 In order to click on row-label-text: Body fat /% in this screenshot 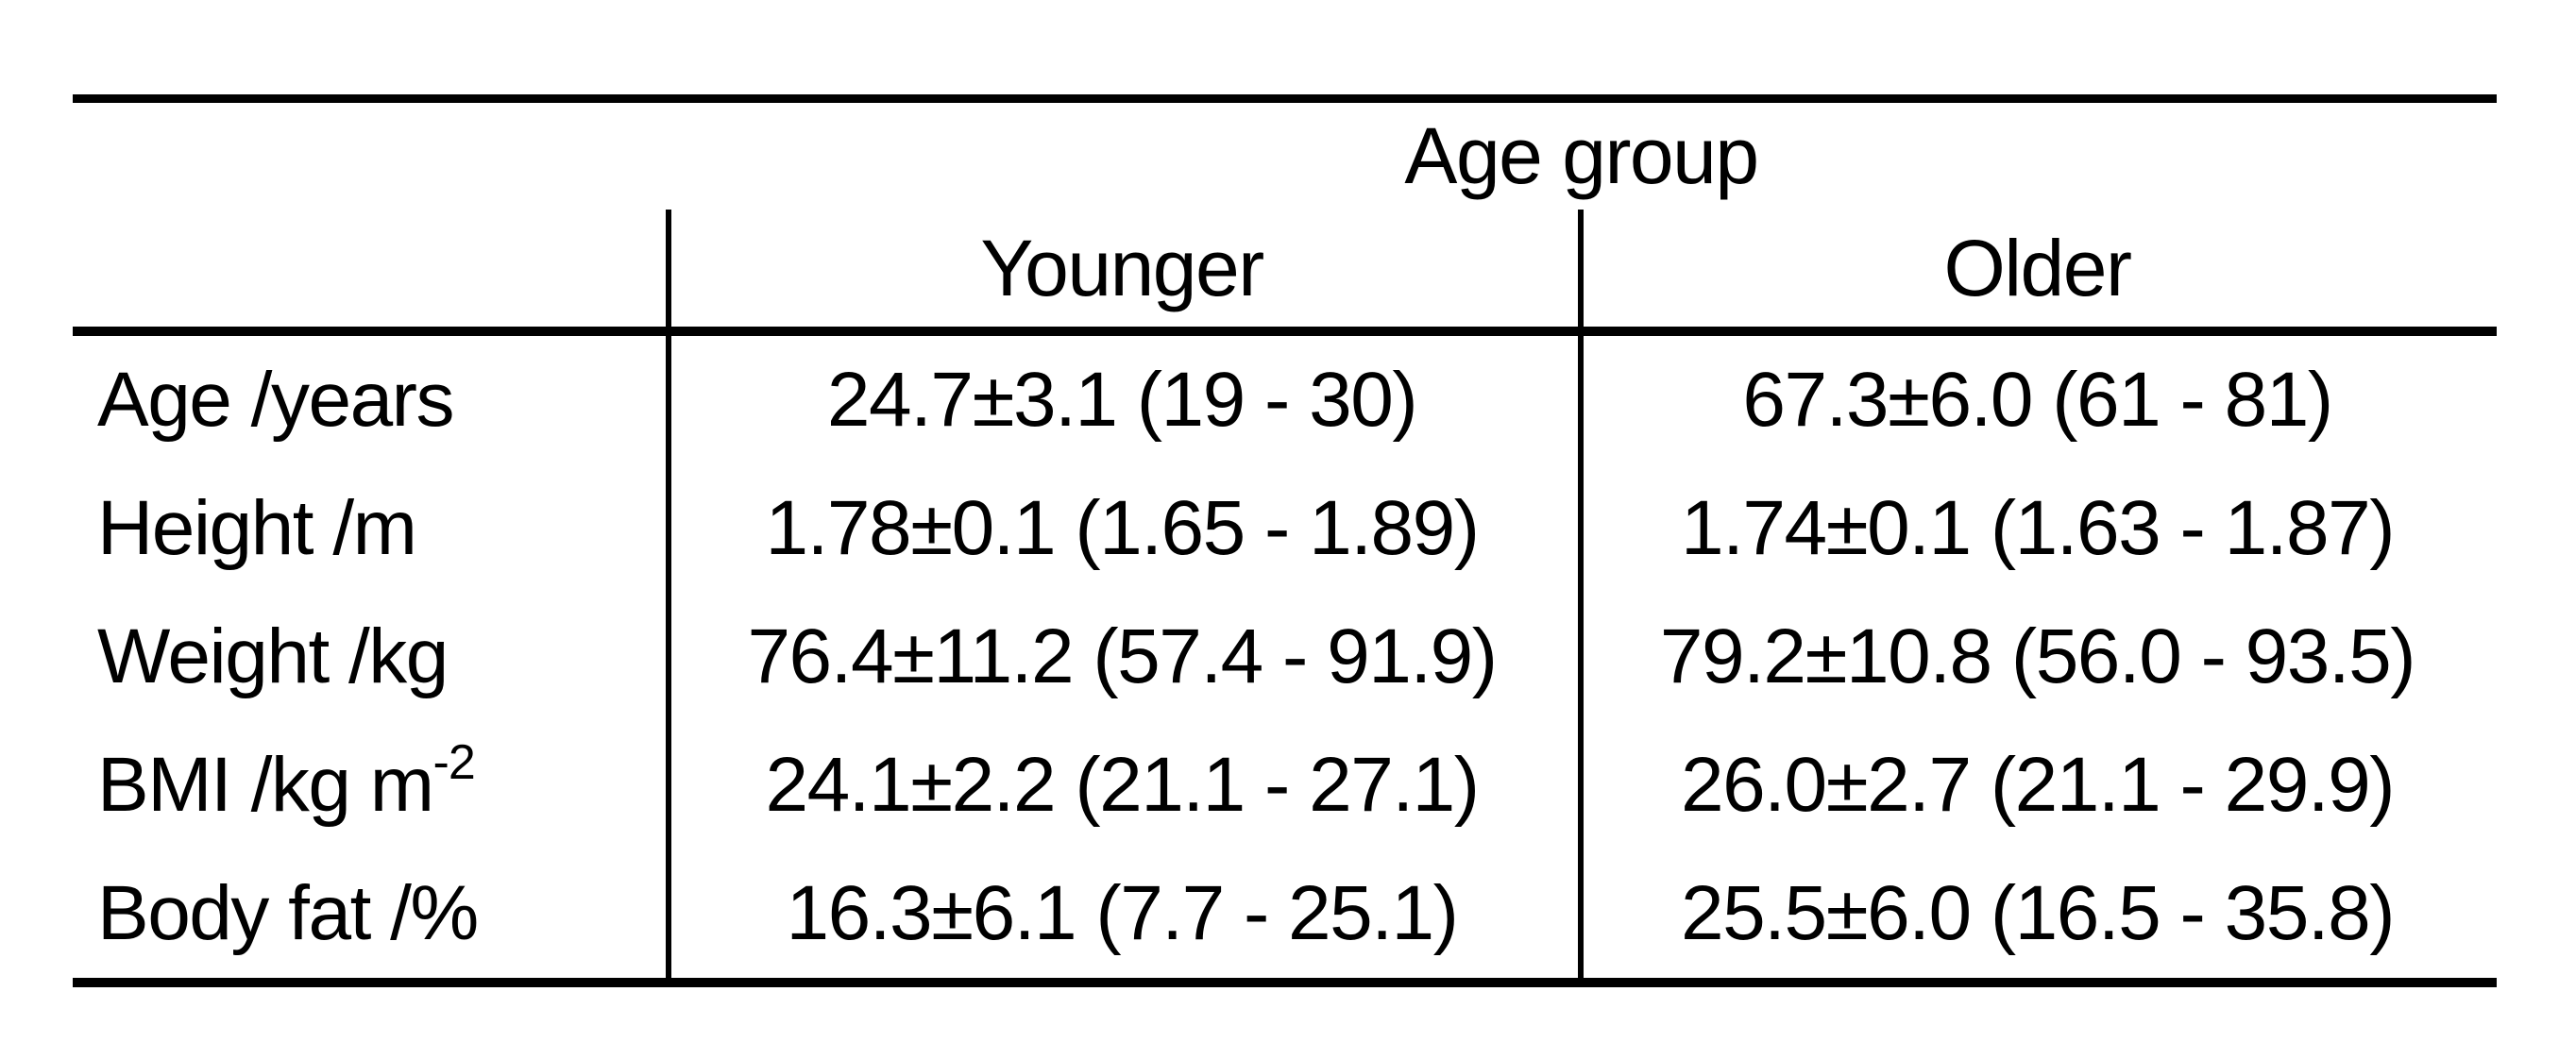, I will do `click(288, 913)`.